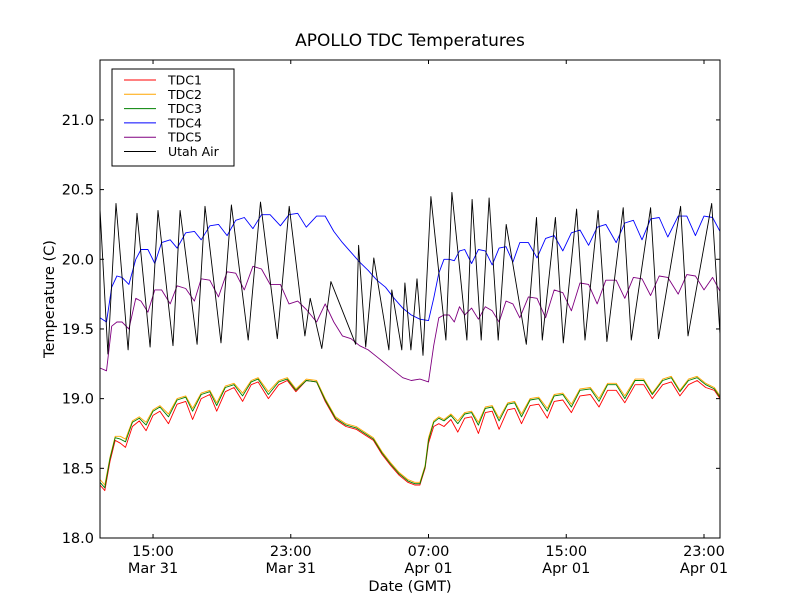 The width and height of the screenshot is (800, 600). What do you see at coordinates (184, 94) in the screenshot?
I see `legend-label: TDC2` at bounding box center [184, 94].